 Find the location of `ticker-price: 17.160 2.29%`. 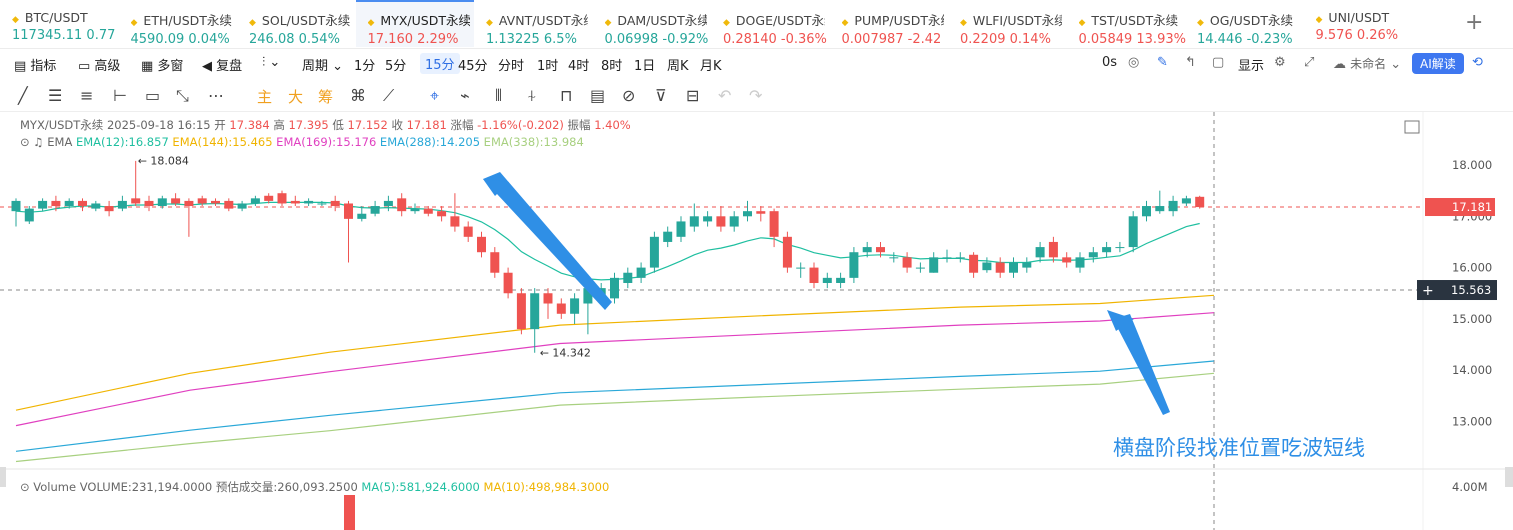

ticker-price: 17.160 2.29% is located at coordinates (413, 39).